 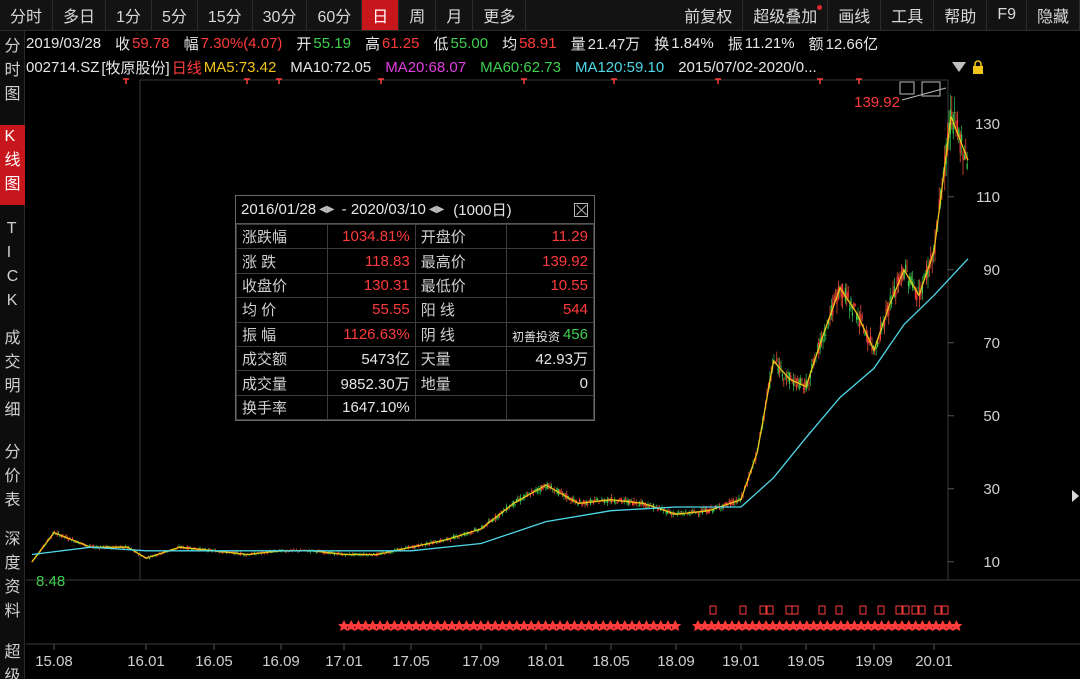 I want to click on tab-daily: 日, so click(x=381, y=15).